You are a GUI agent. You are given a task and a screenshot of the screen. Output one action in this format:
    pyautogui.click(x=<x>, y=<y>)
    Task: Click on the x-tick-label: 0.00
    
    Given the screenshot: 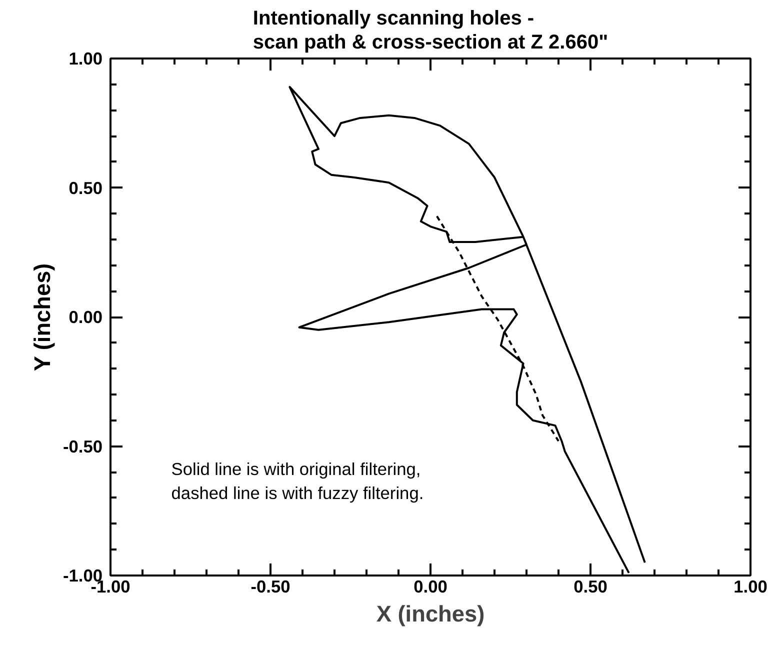 What is the action you would take?
    pyautogui.click(x=431, y=586)
    